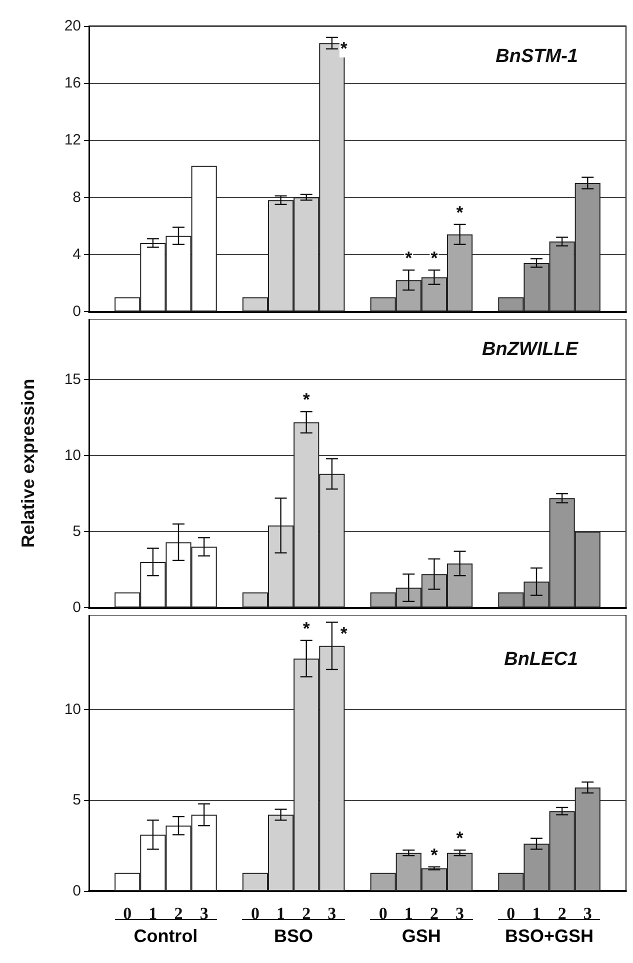 The image size is (633, 963). What do you see at coordinates (72, 140) in the screenshot?
I see `y-tick-label: 12` at bounding box center [72, 140].